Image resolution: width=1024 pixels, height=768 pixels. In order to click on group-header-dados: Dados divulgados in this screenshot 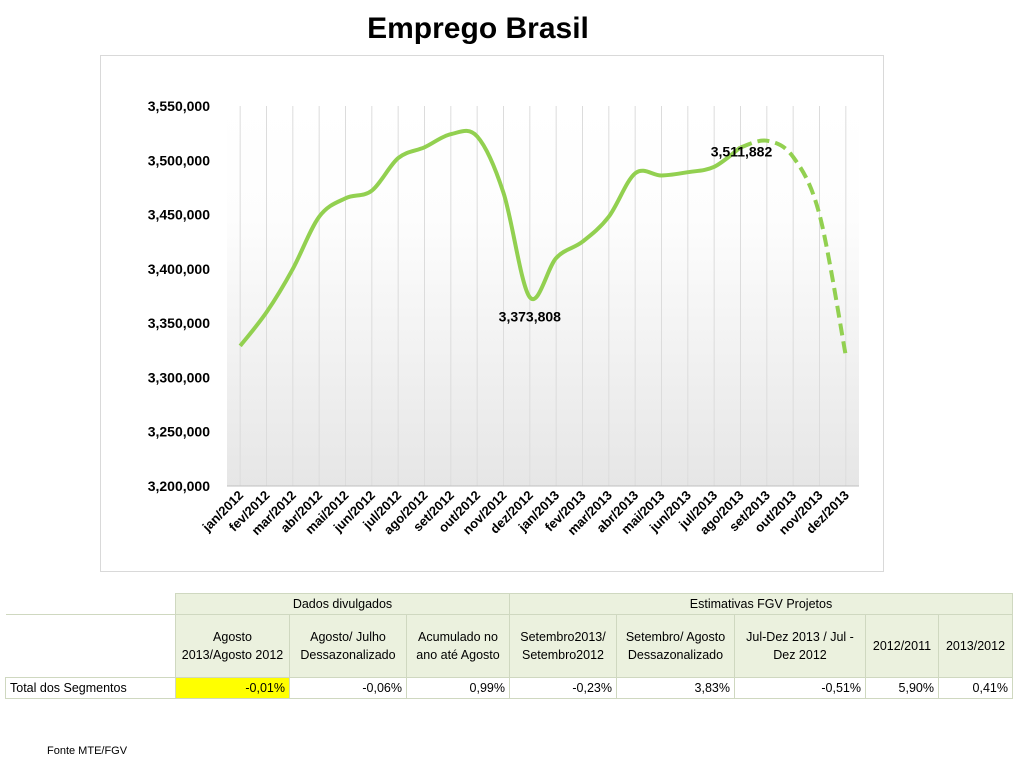, I will do `click(342, 604)`.